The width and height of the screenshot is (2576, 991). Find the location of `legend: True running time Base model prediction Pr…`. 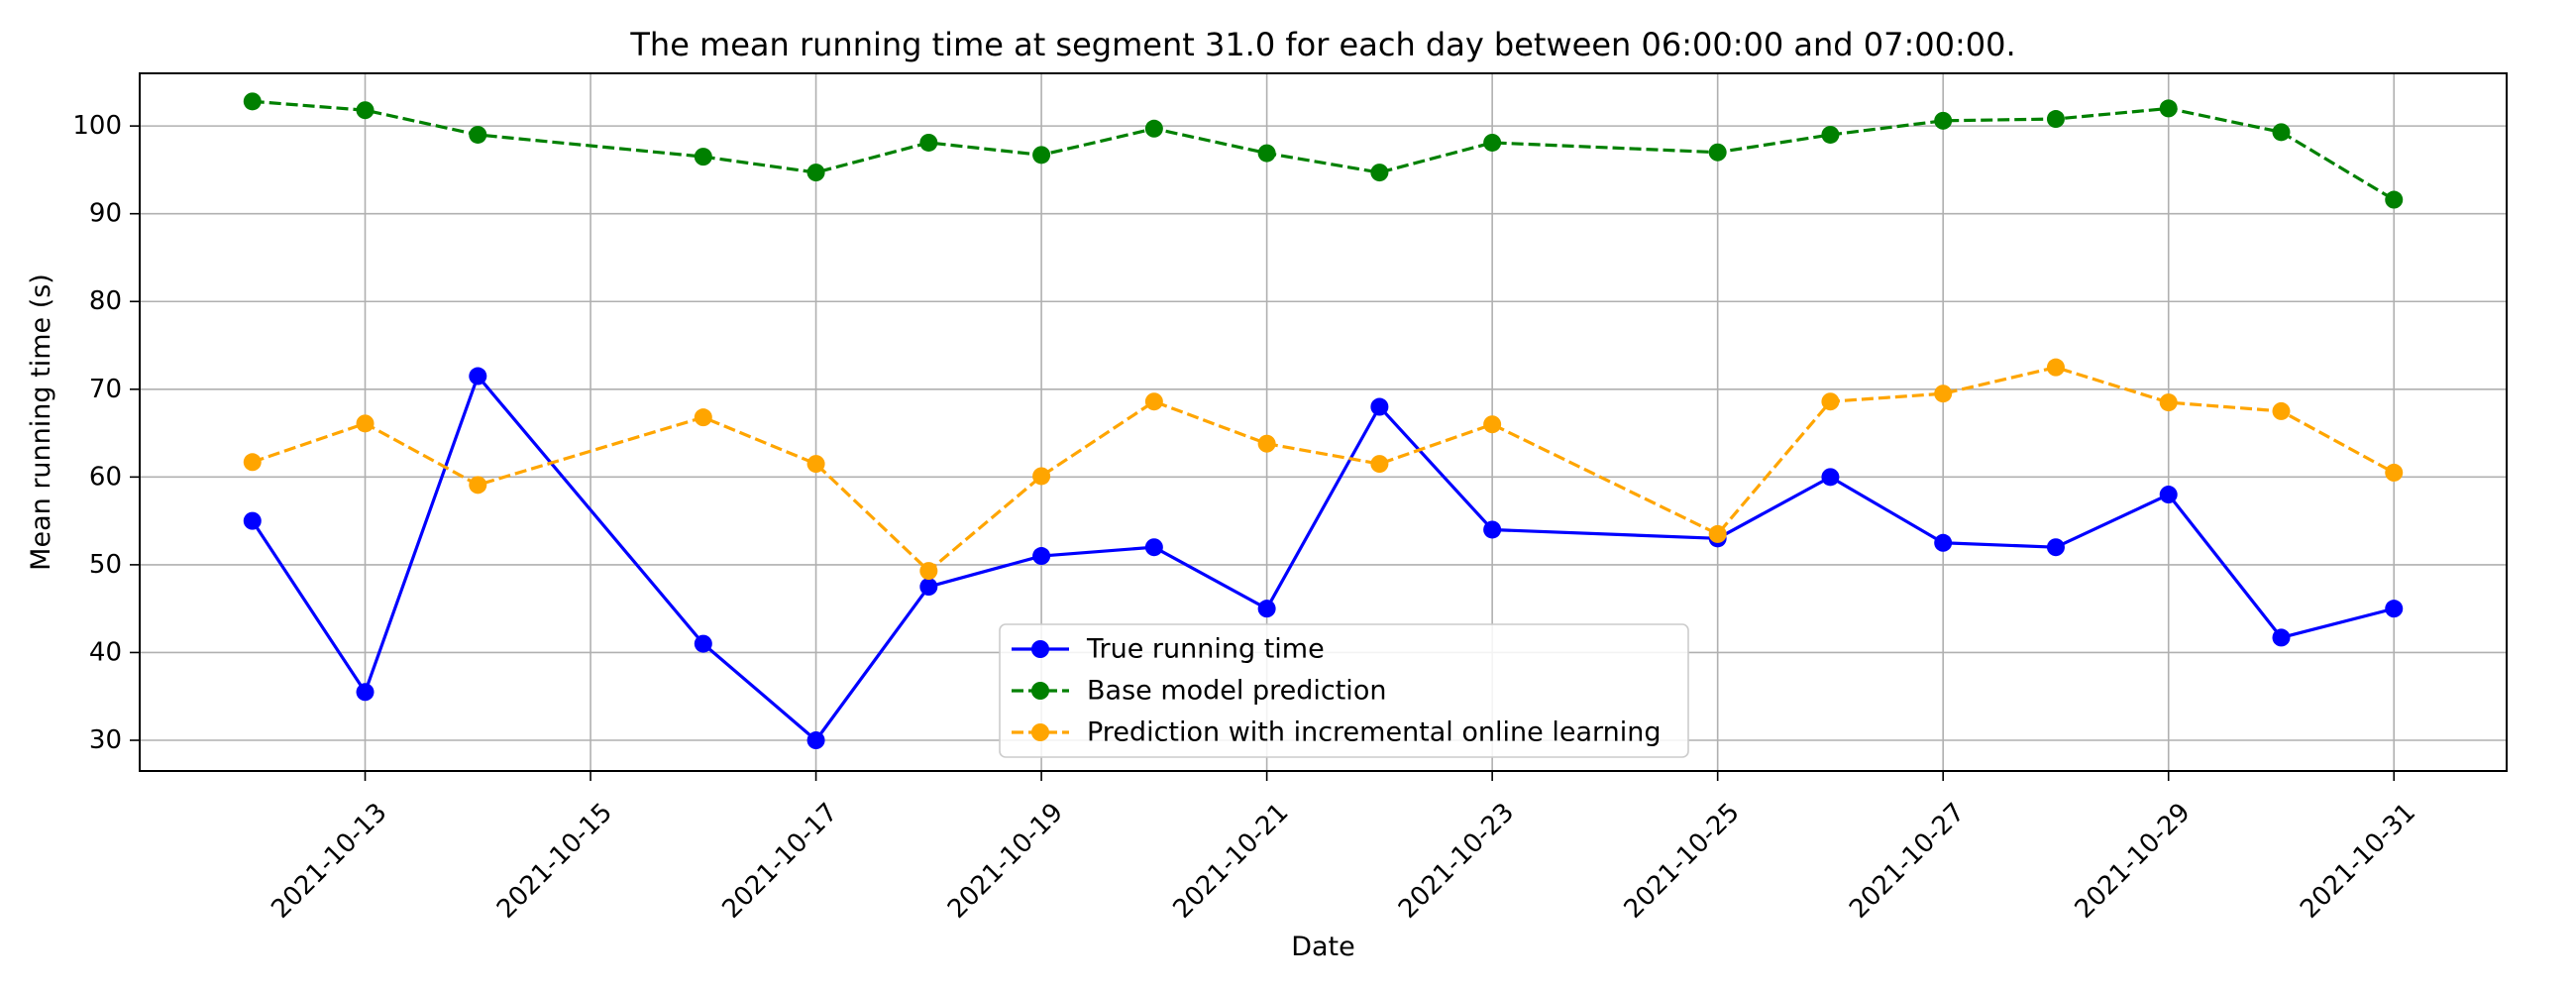

legend: True running time Base model prediction Pr… is located at coordinates (1344, 690).